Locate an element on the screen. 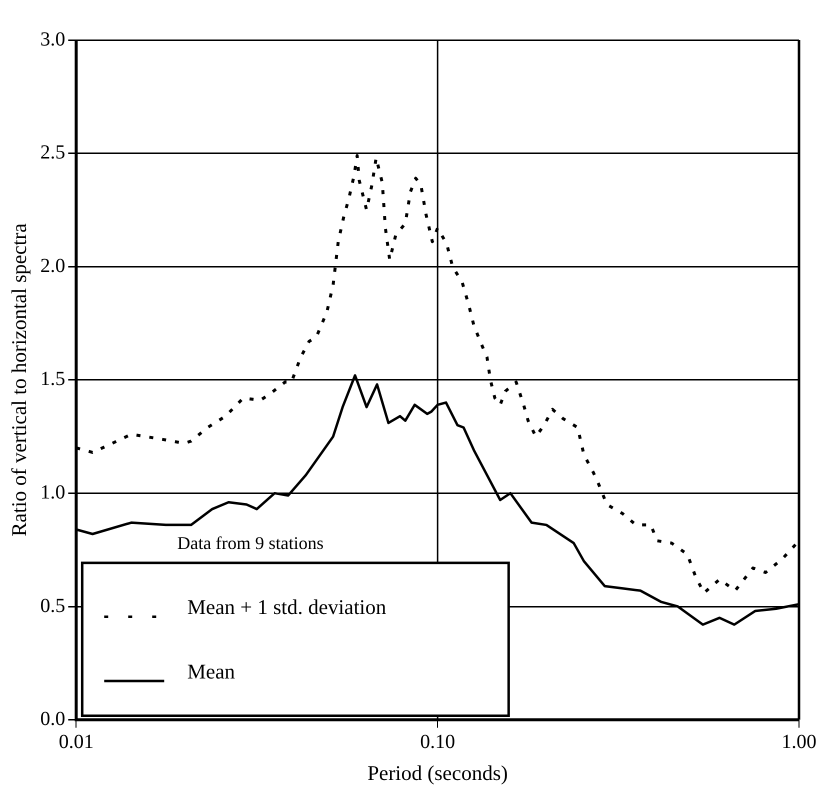  y-tick-label: 1.5 is located at coordinates (53, 379).